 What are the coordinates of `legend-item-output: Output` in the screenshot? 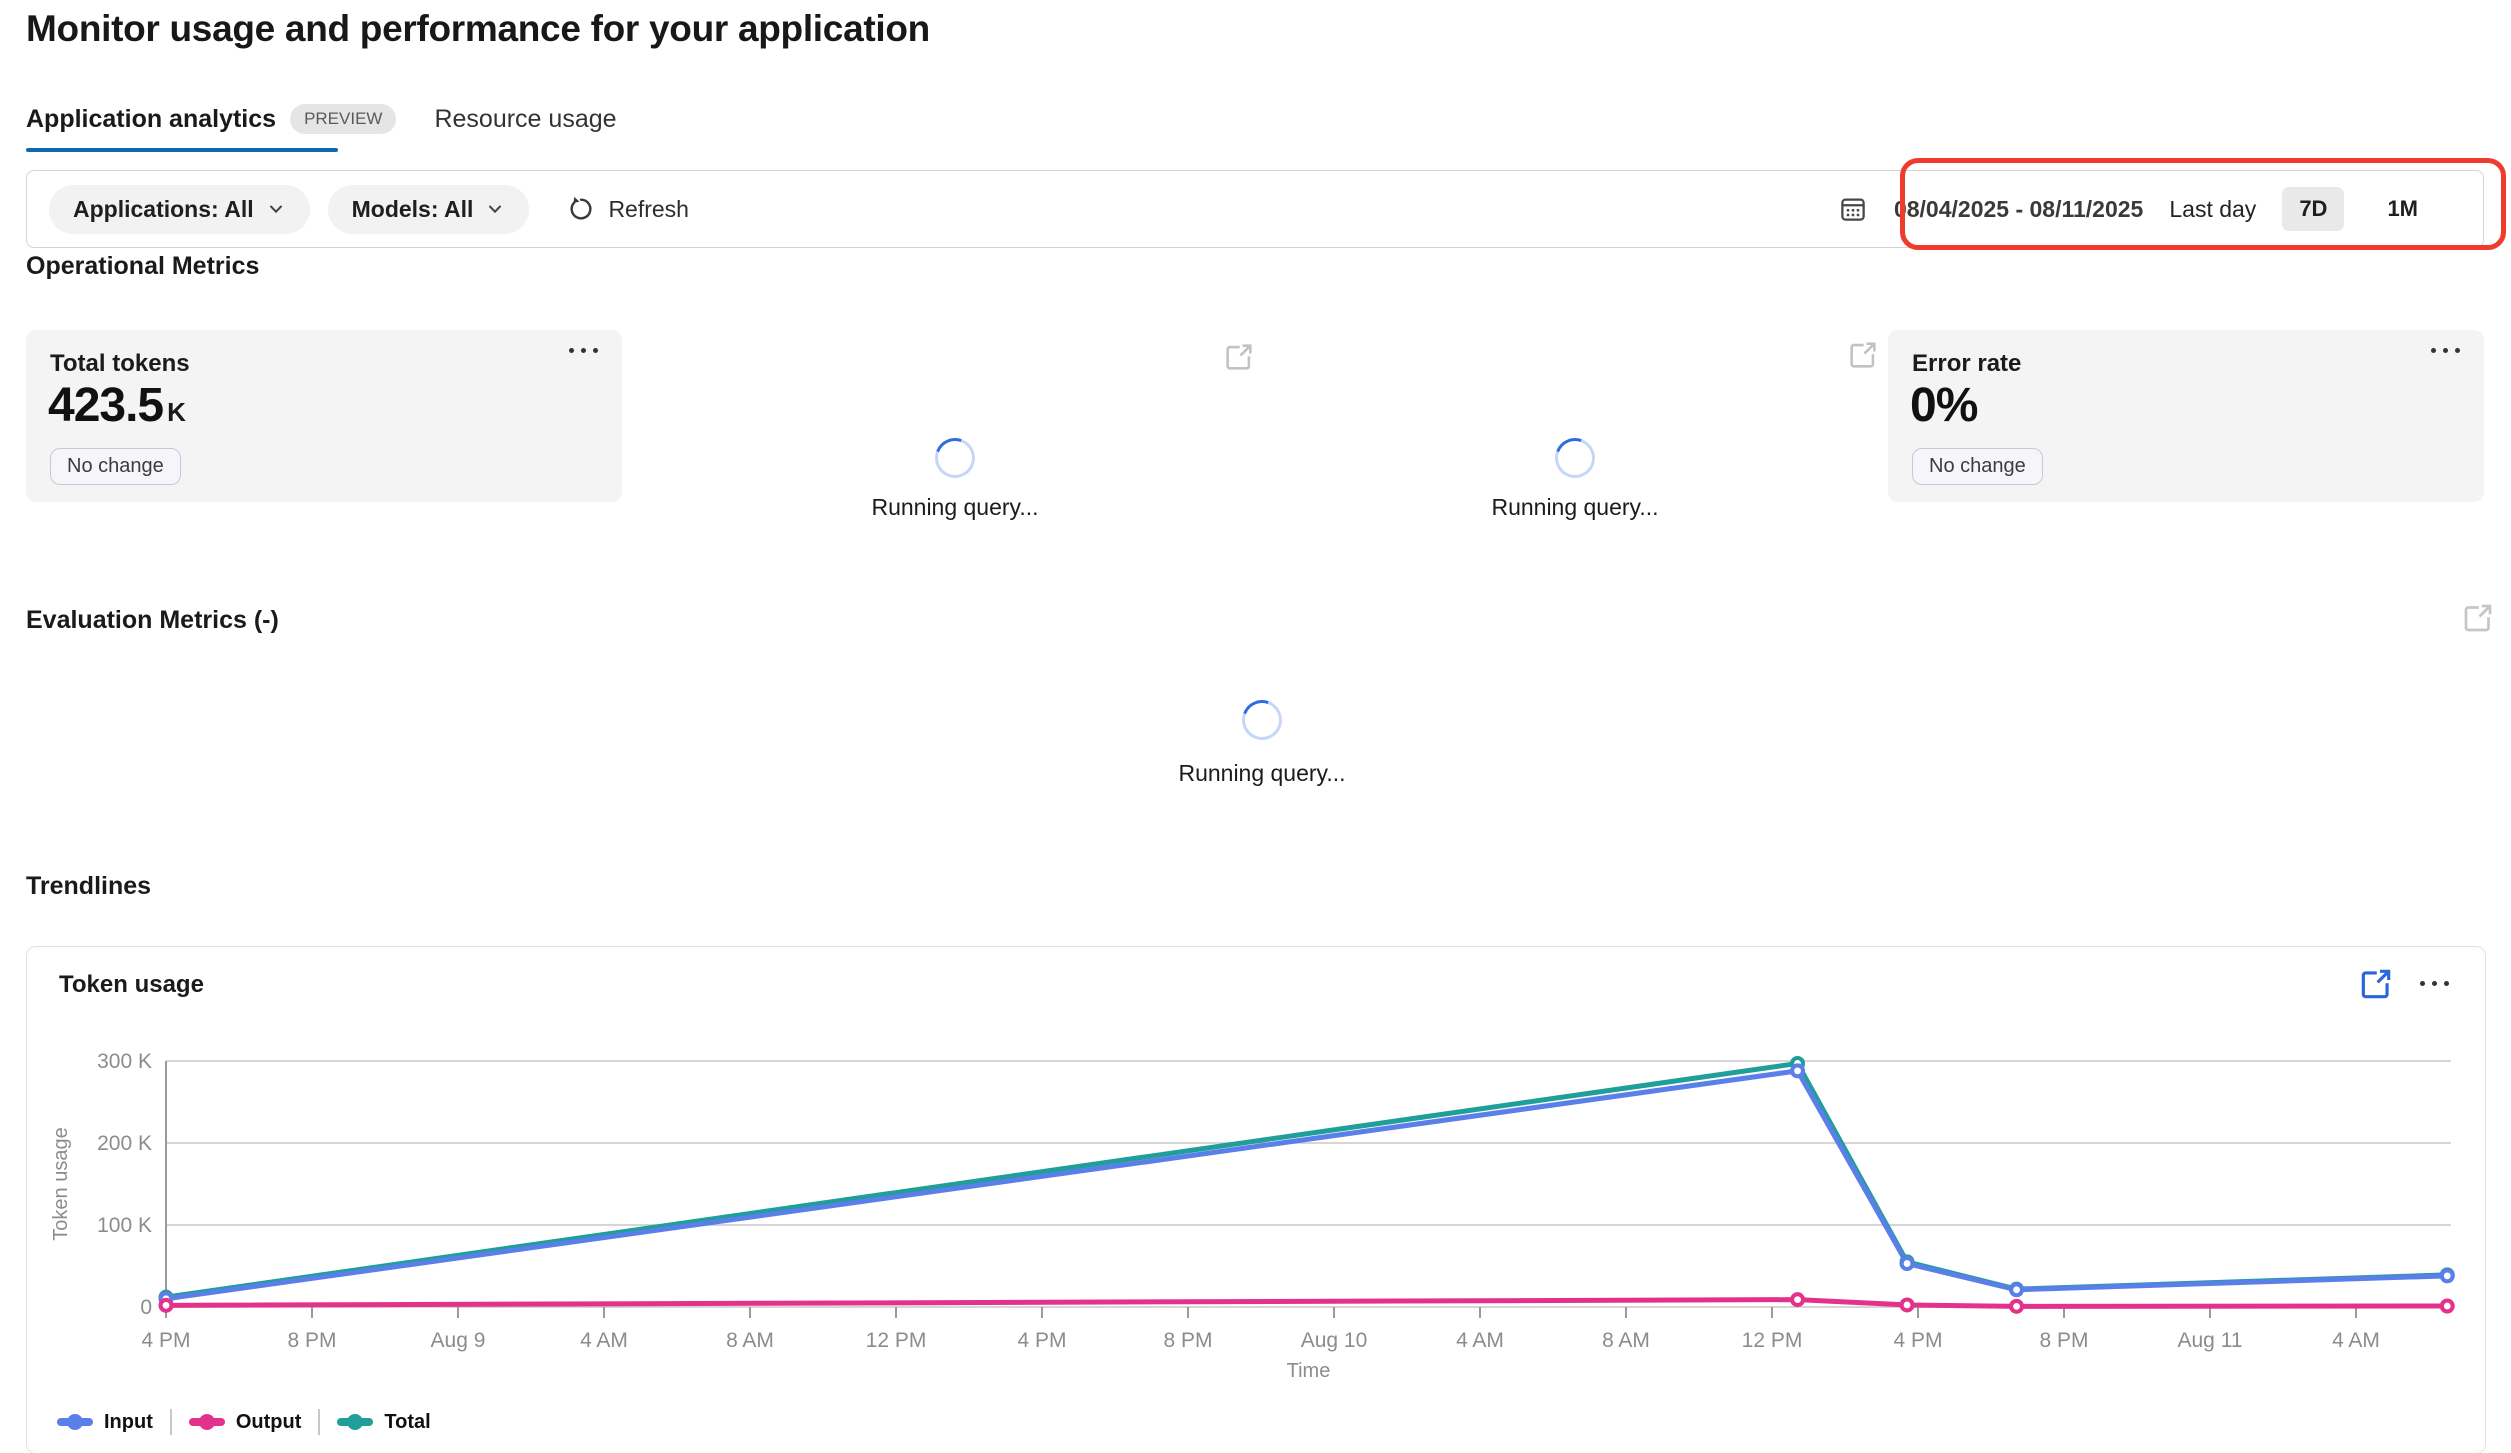 It's located at (245, 1422).